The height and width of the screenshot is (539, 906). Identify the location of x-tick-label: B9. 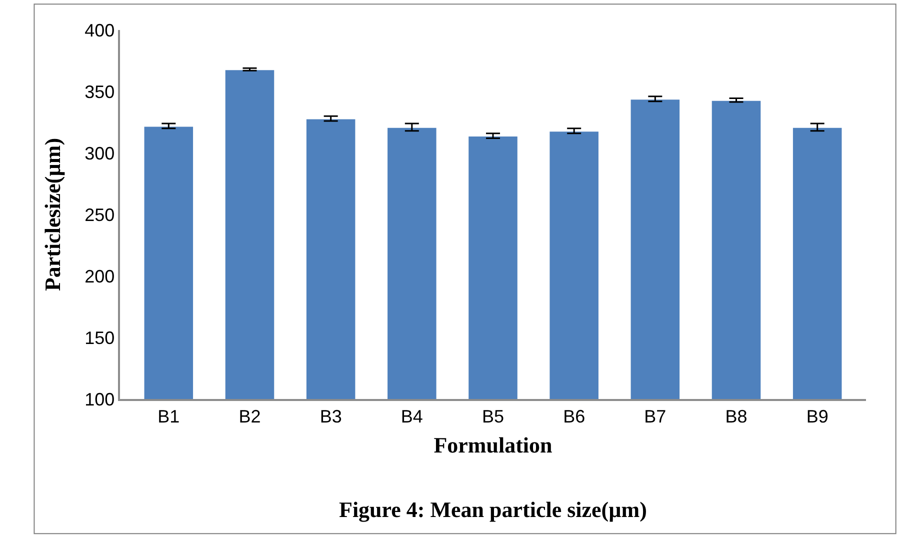
(817, 416).